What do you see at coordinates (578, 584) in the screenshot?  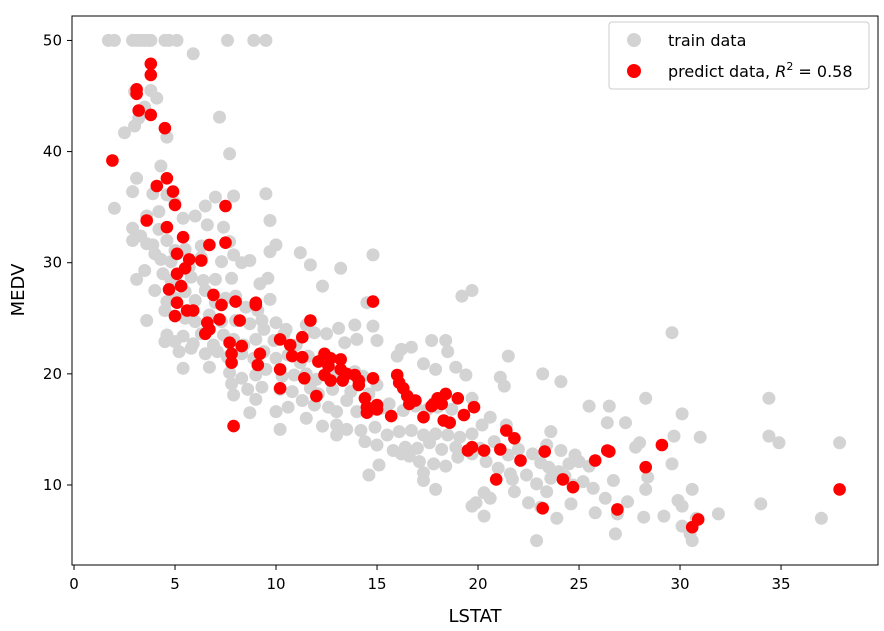 I see `x-tick-label: 25` at bounding box center [578, 584].